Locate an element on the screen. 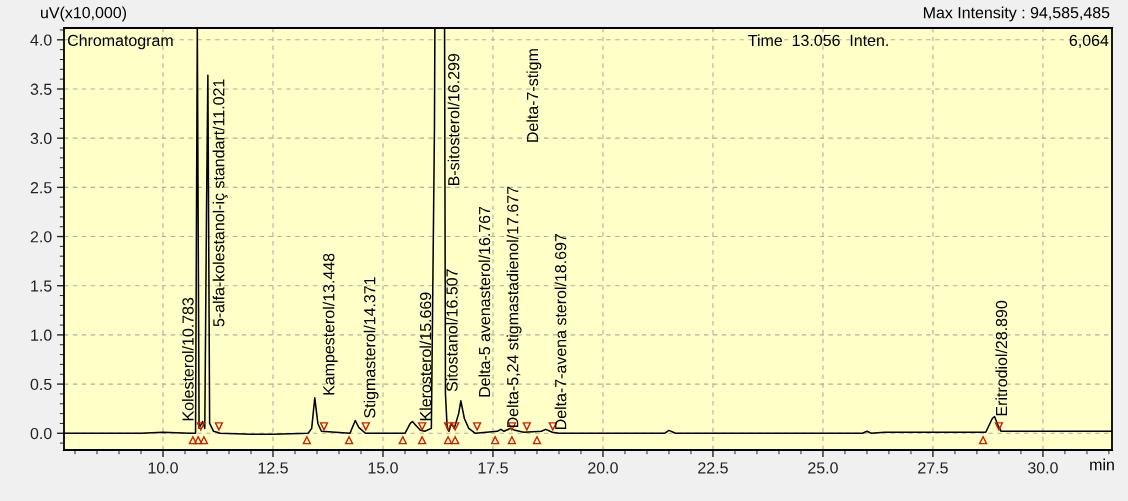 Image resolution: width=1128 pixels, height=501 pixels. y-tick-label: 3.0 is located at coordinates (41, 138).